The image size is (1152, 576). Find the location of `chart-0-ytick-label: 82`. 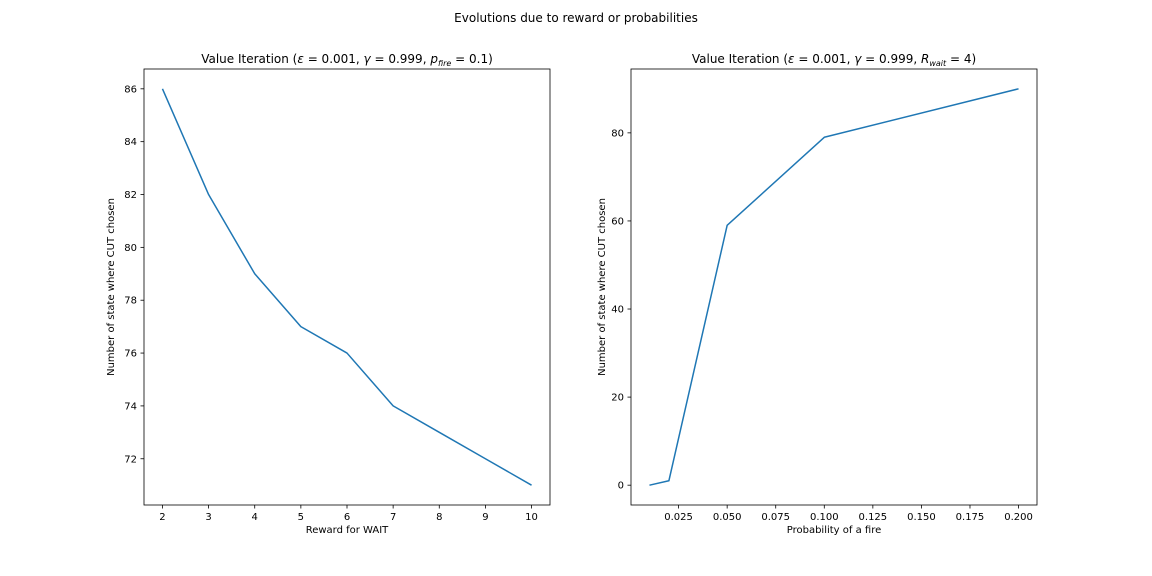

chart-0-ytick-label: 82 is located at coordinates (130, 195).